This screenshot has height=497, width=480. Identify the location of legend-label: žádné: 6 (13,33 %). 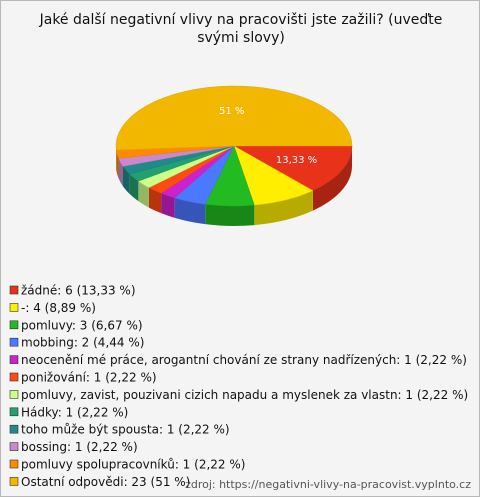
(78, 291).